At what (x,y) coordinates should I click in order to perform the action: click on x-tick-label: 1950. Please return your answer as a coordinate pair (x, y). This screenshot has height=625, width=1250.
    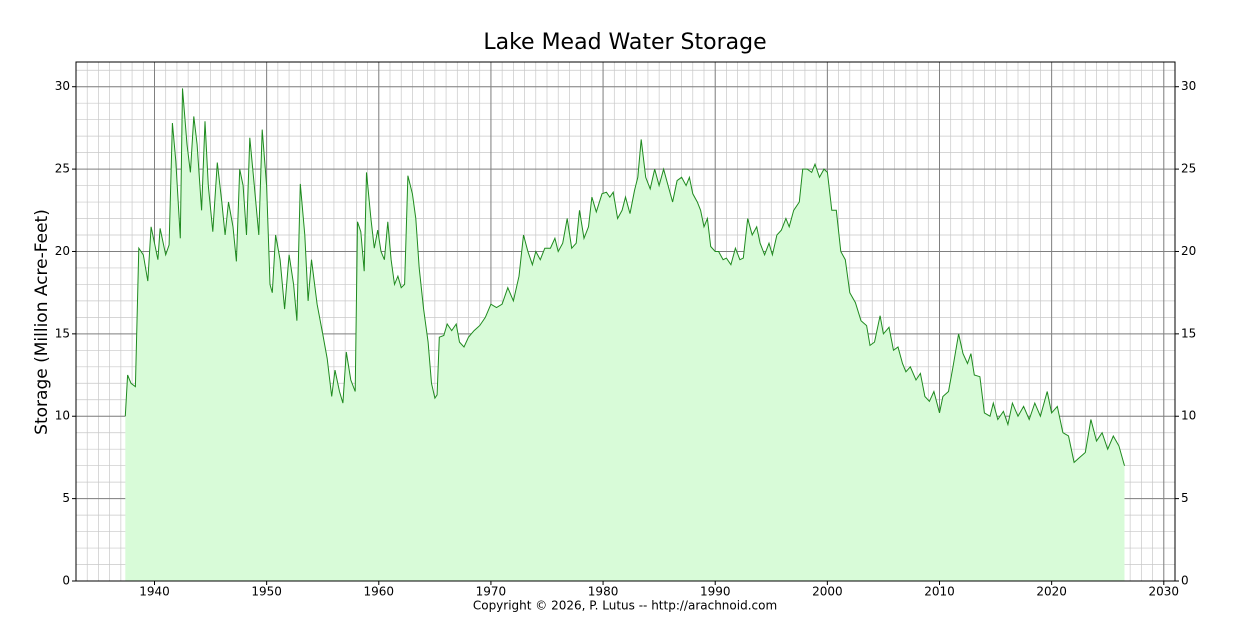
    Looking at the image, I should click on (266, 592).